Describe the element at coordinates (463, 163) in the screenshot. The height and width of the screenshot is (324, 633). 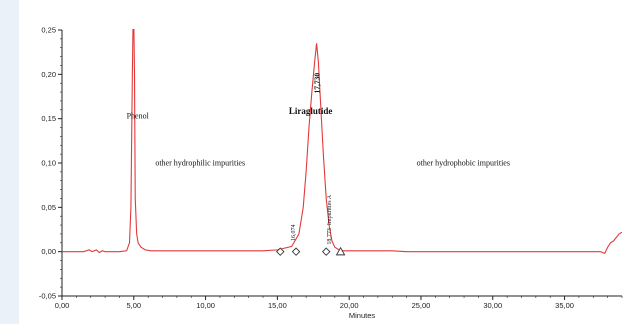
I see `hydrophobic-impurities-label: other hydrophobic impurities` at that location.